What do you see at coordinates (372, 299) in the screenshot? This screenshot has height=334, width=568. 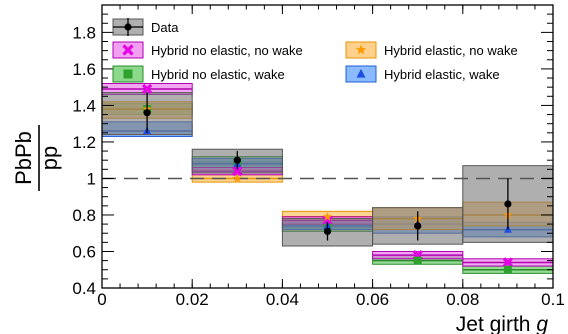 I see `x-tick-label: 0.06` at bounding box center [372, 299].